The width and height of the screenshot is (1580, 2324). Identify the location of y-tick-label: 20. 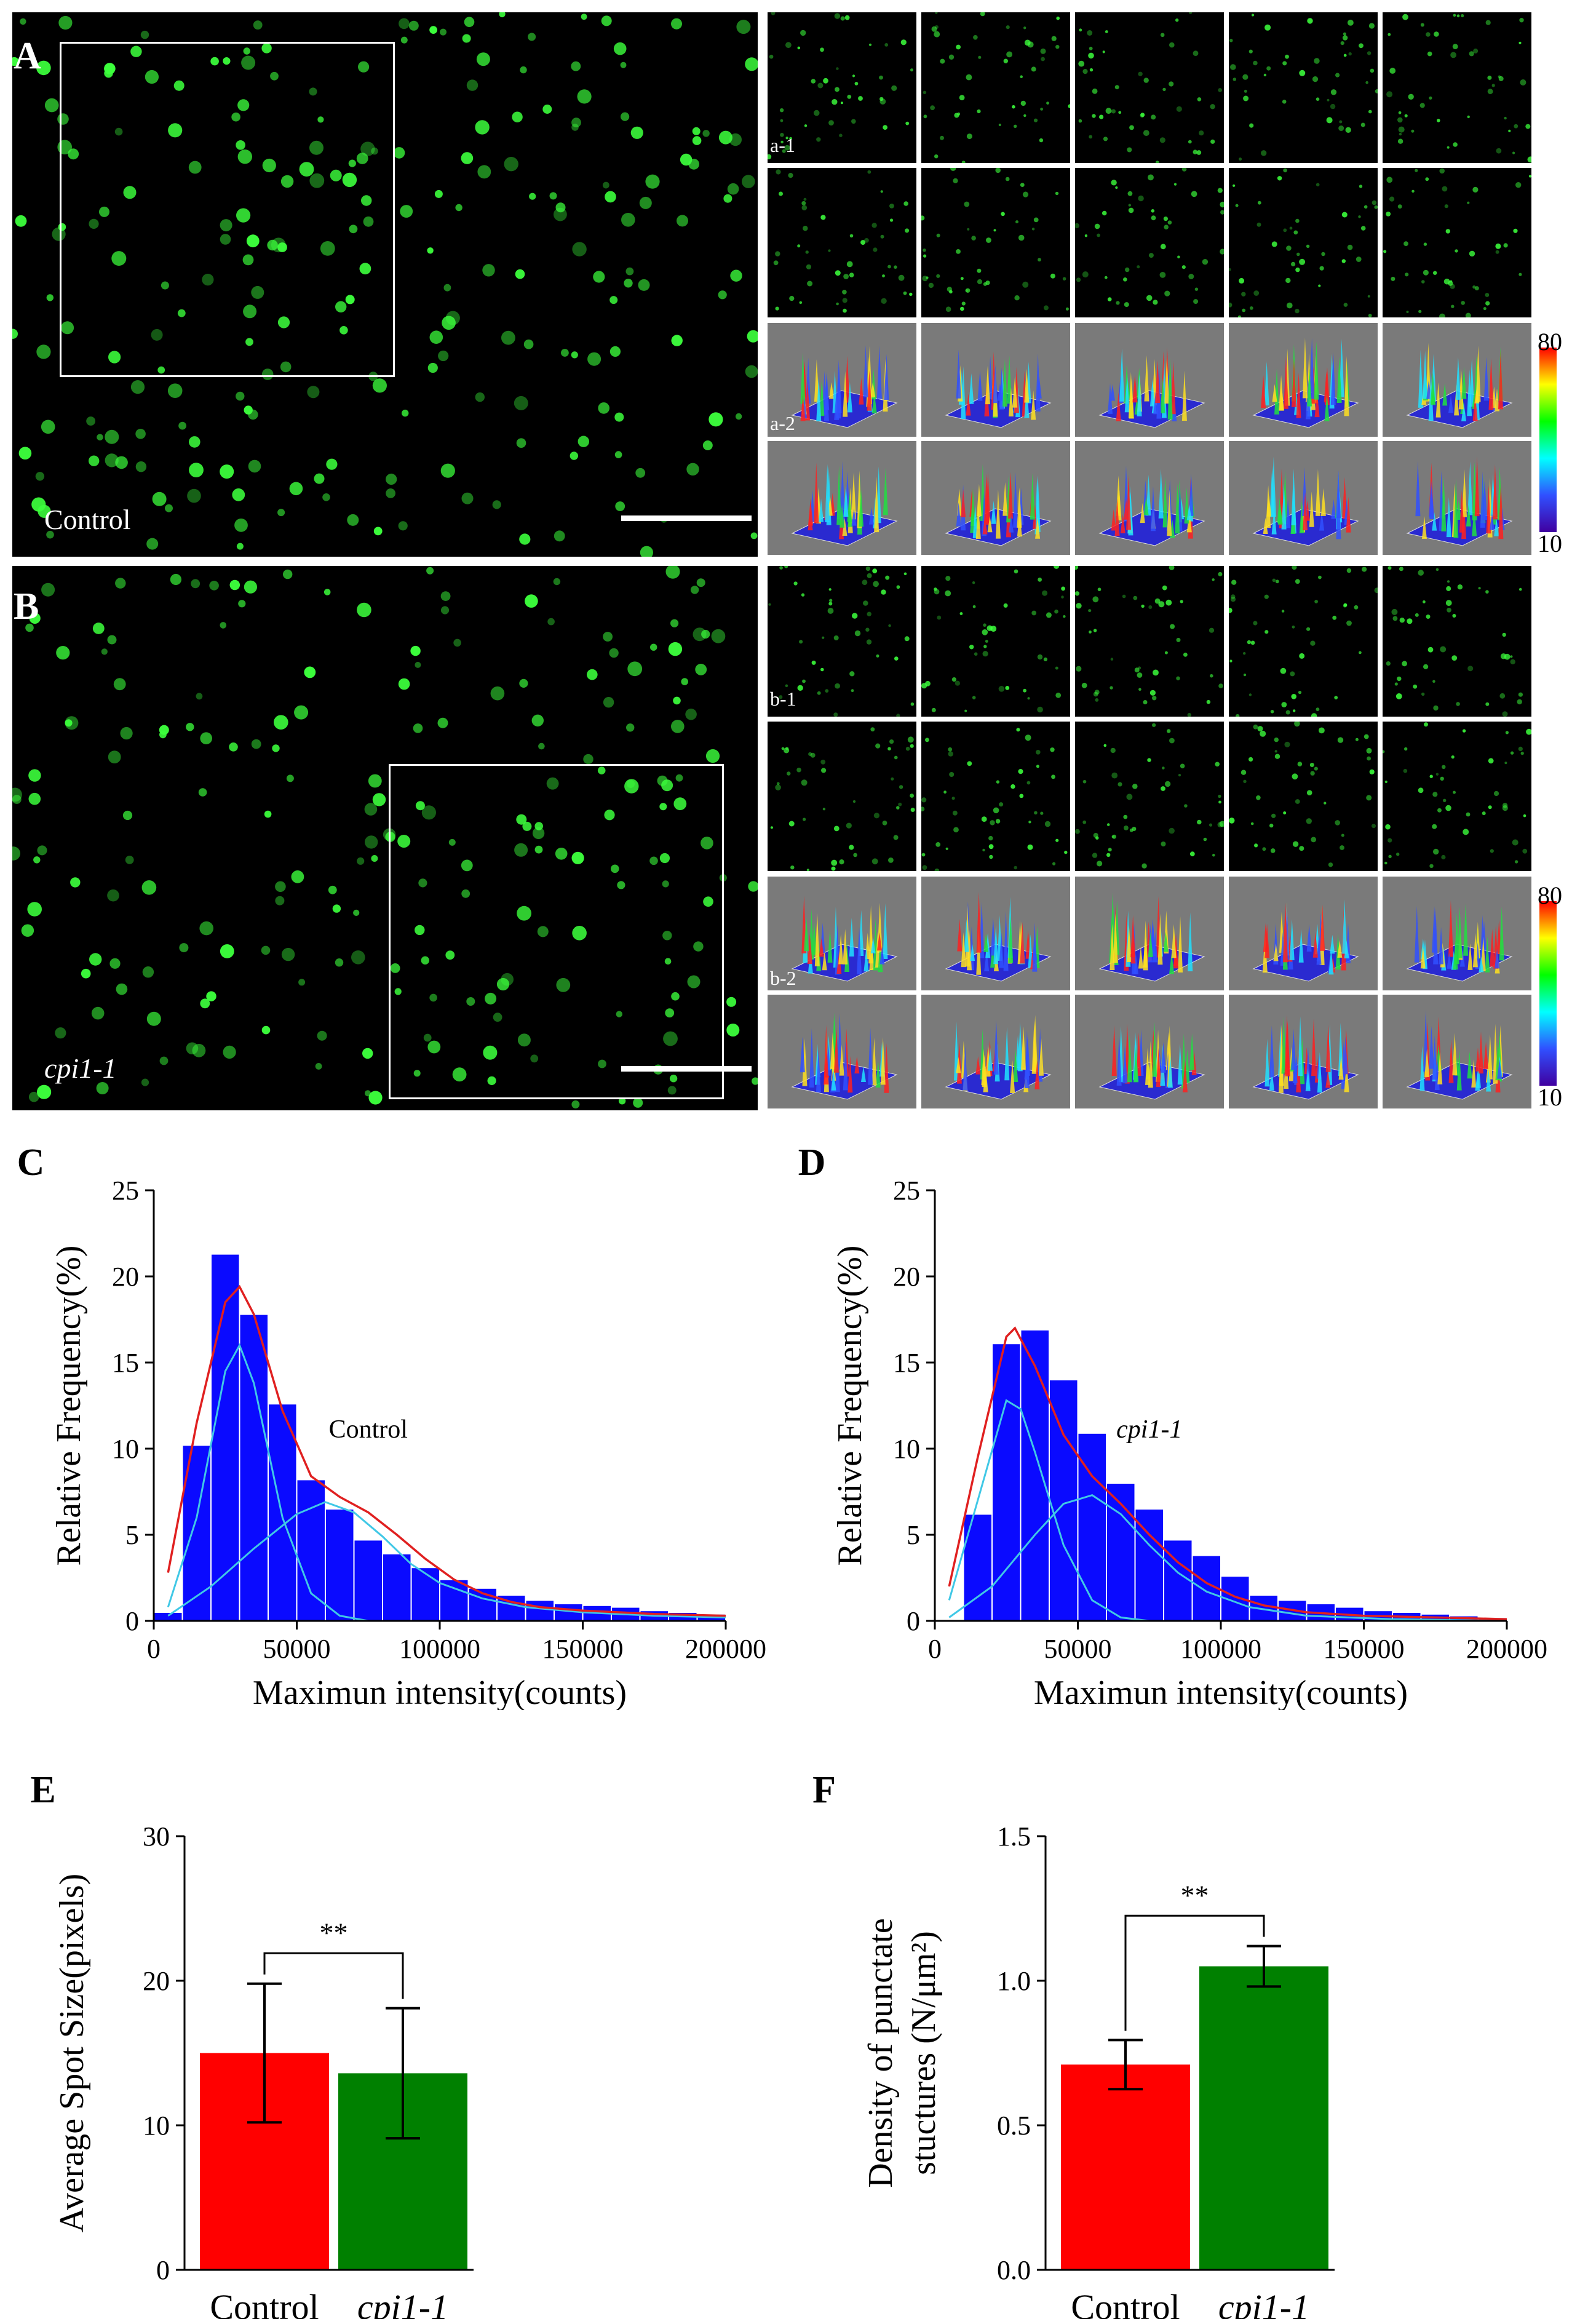
(156, 1981).